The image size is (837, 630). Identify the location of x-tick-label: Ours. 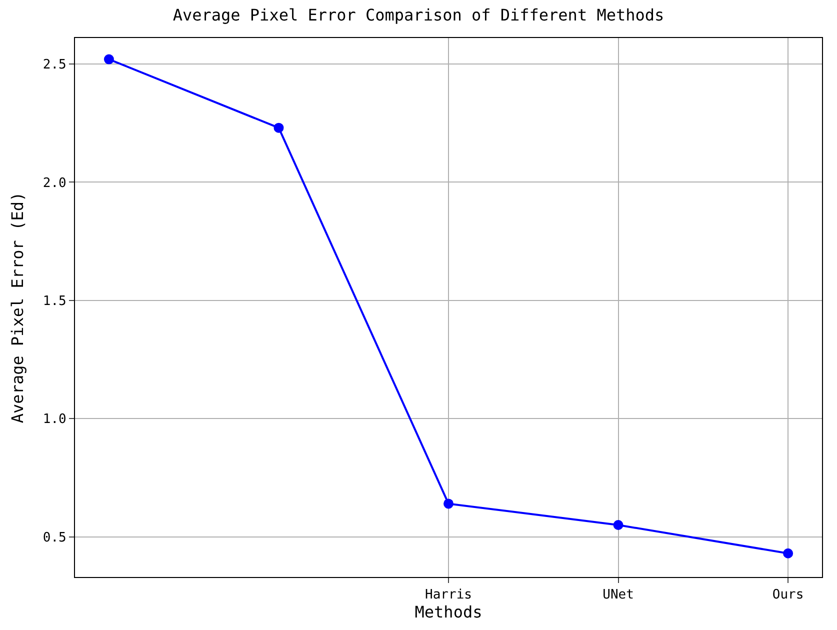
(788, 595).